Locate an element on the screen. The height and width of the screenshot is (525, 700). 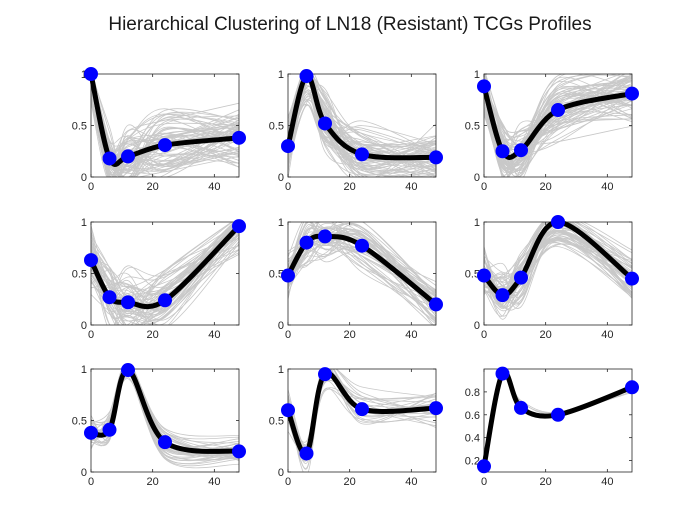
panel-3: 0 20 40 0 0.5 1 is located at coordinates (552, 131).